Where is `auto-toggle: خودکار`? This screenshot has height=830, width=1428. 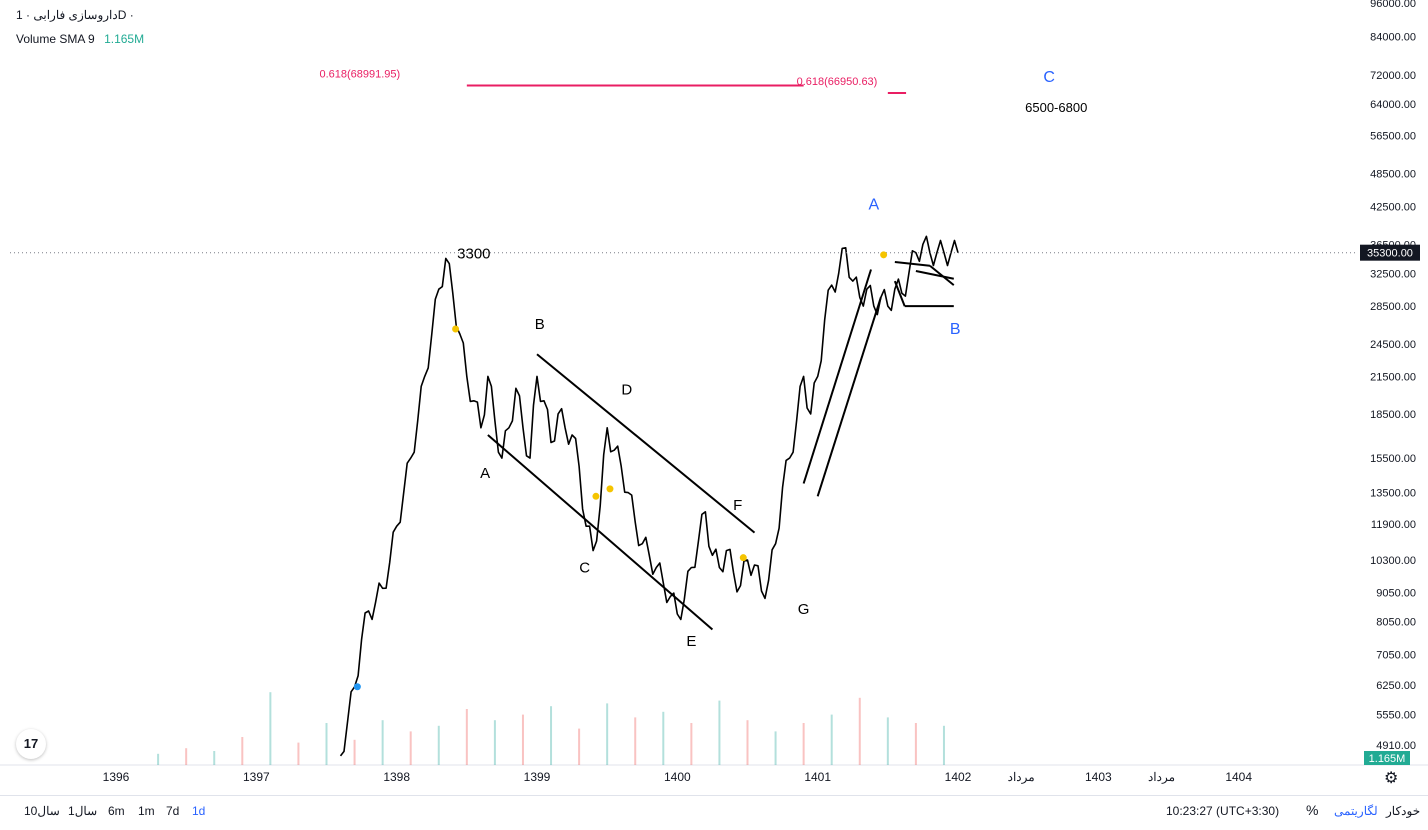
auto-toggle: خودکار is located at coordinates (1403, 811).